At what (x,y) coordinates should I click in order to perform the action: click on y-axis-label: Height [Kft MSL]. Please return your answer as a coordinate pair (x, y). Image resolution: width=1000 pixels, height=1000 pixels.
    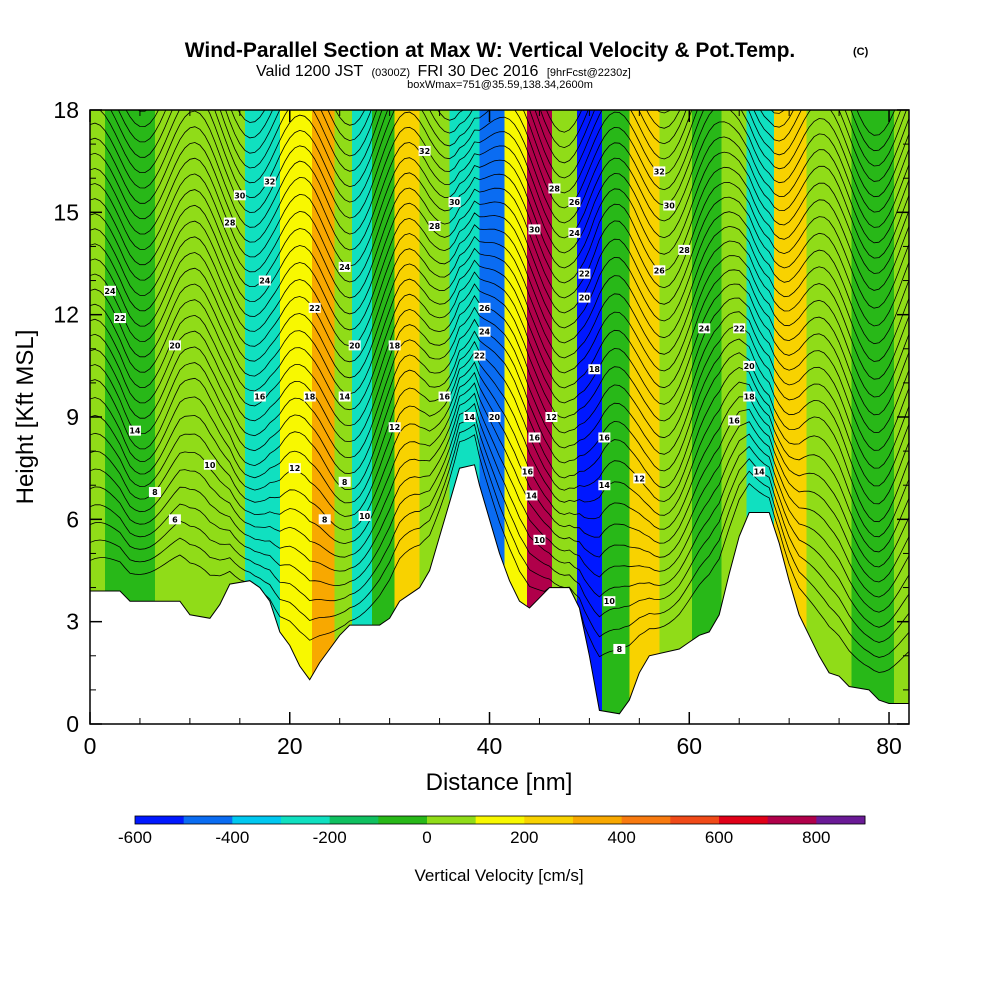
    Looking at the image, I should click on (25, 417).